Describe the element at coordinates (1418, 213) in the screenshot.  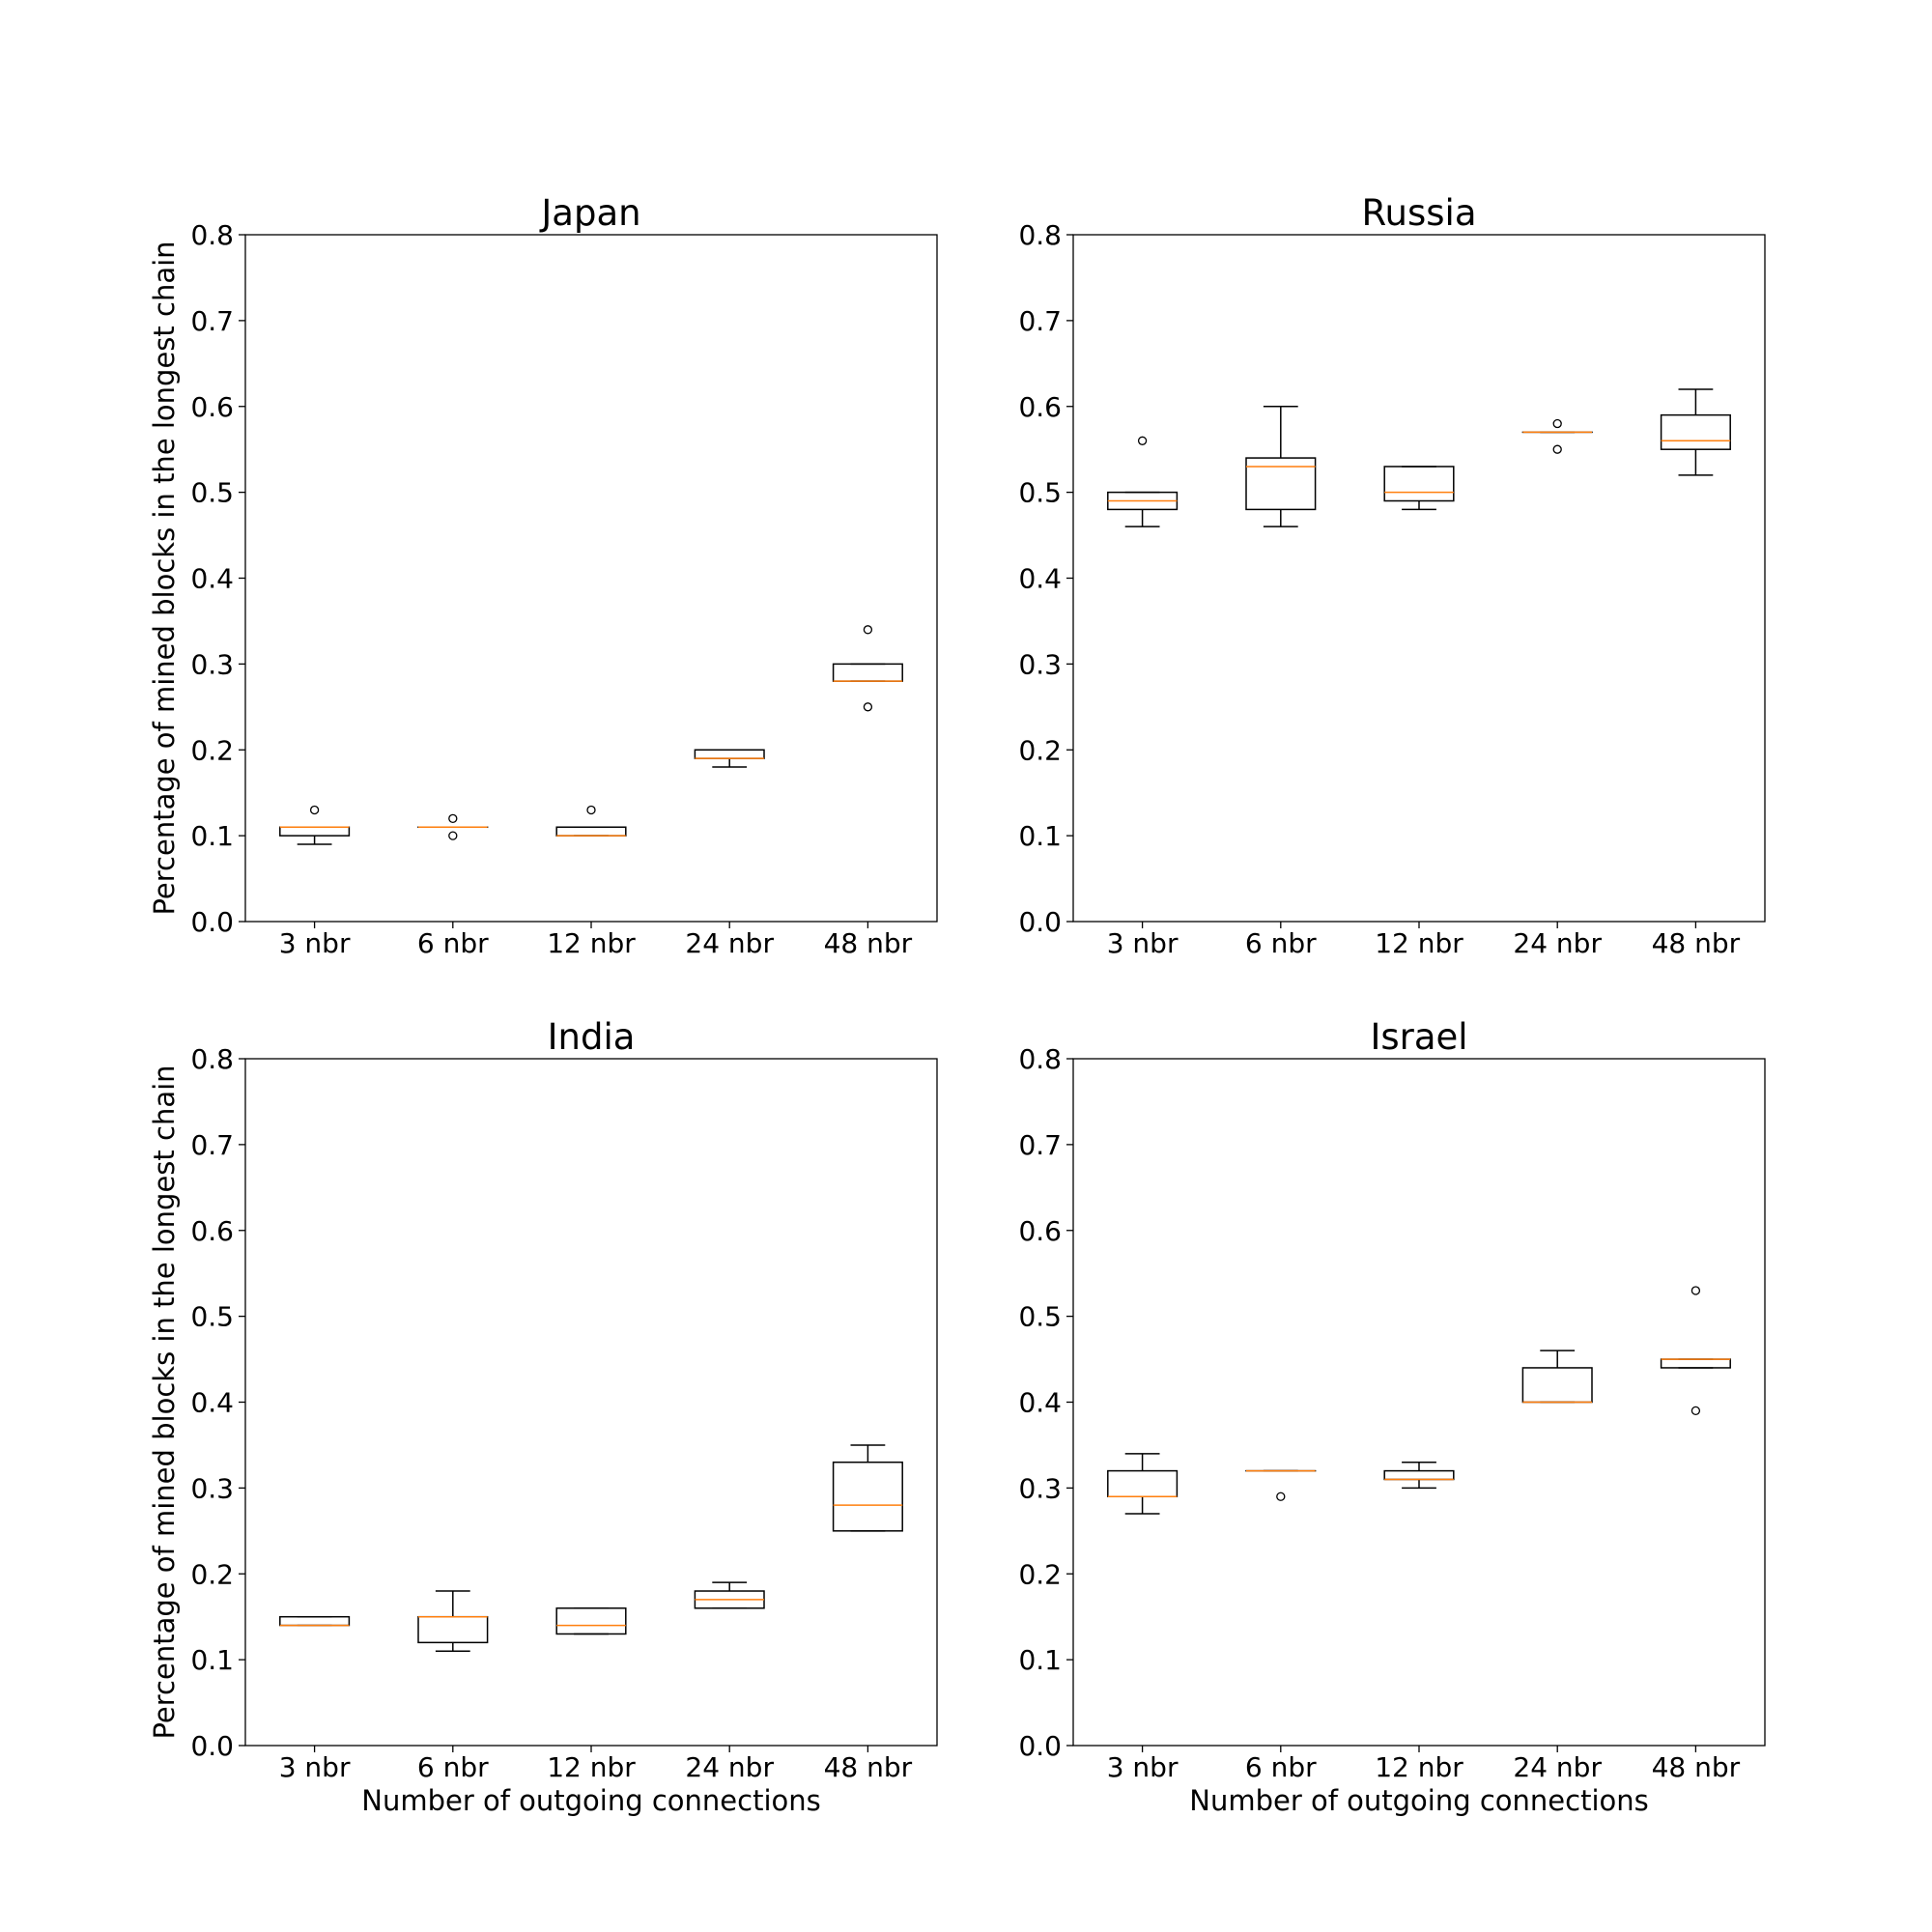
I see `panel-title: Russia` at that location.